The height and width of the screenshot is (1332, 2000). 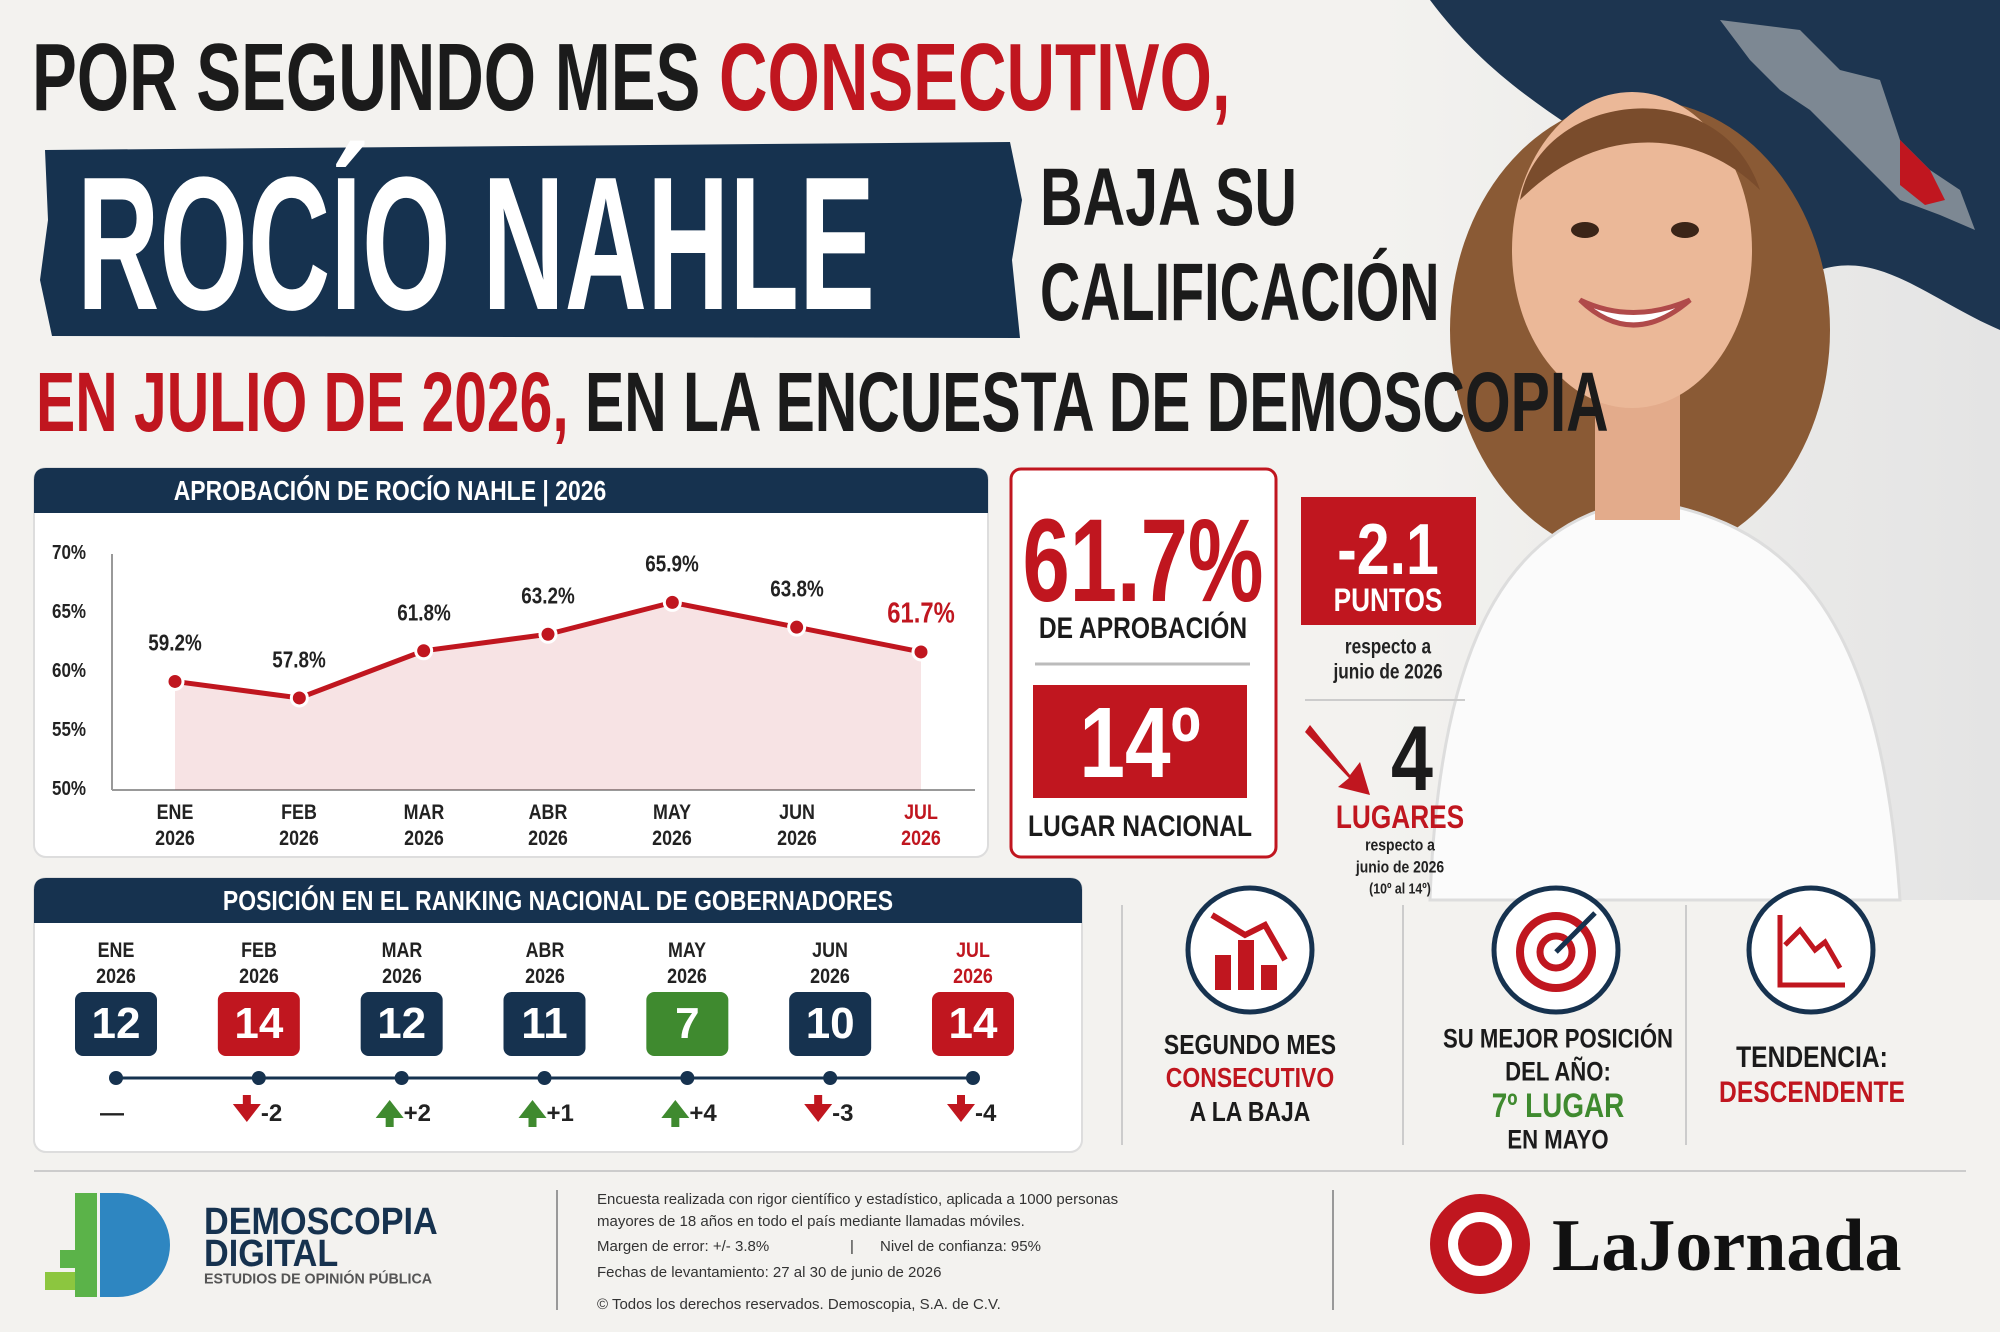 I want to click on rank-change: +4, so click(x=703, y=1113).